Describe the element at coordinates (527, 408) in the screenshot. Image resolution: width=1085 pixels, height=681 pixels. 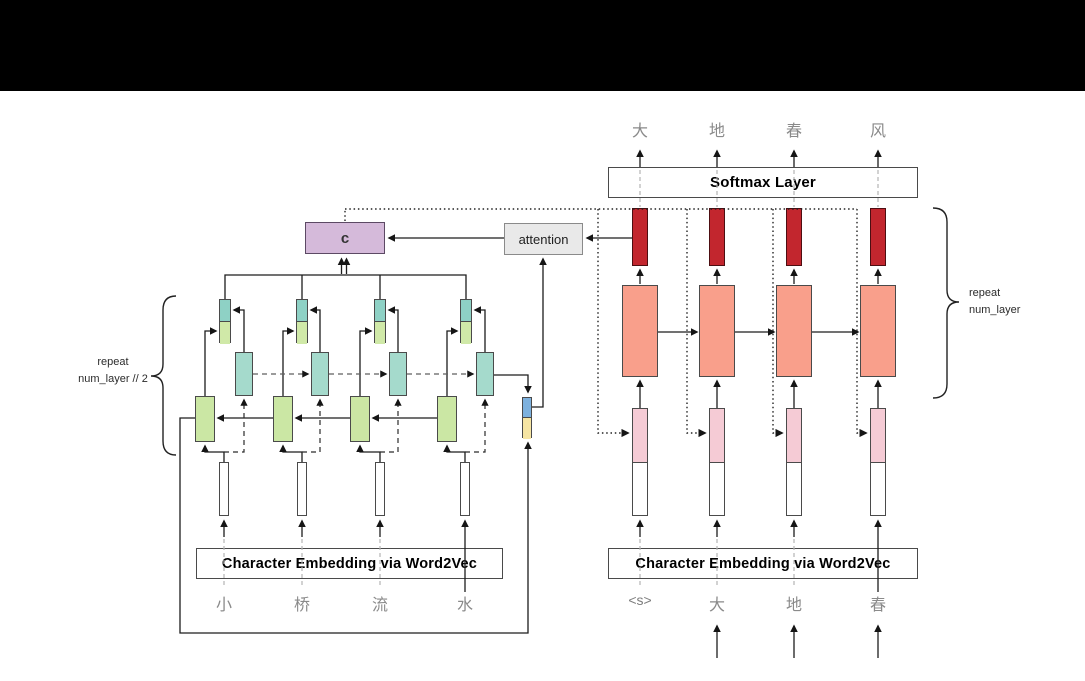
I see `final-state-backward-half` at that location.